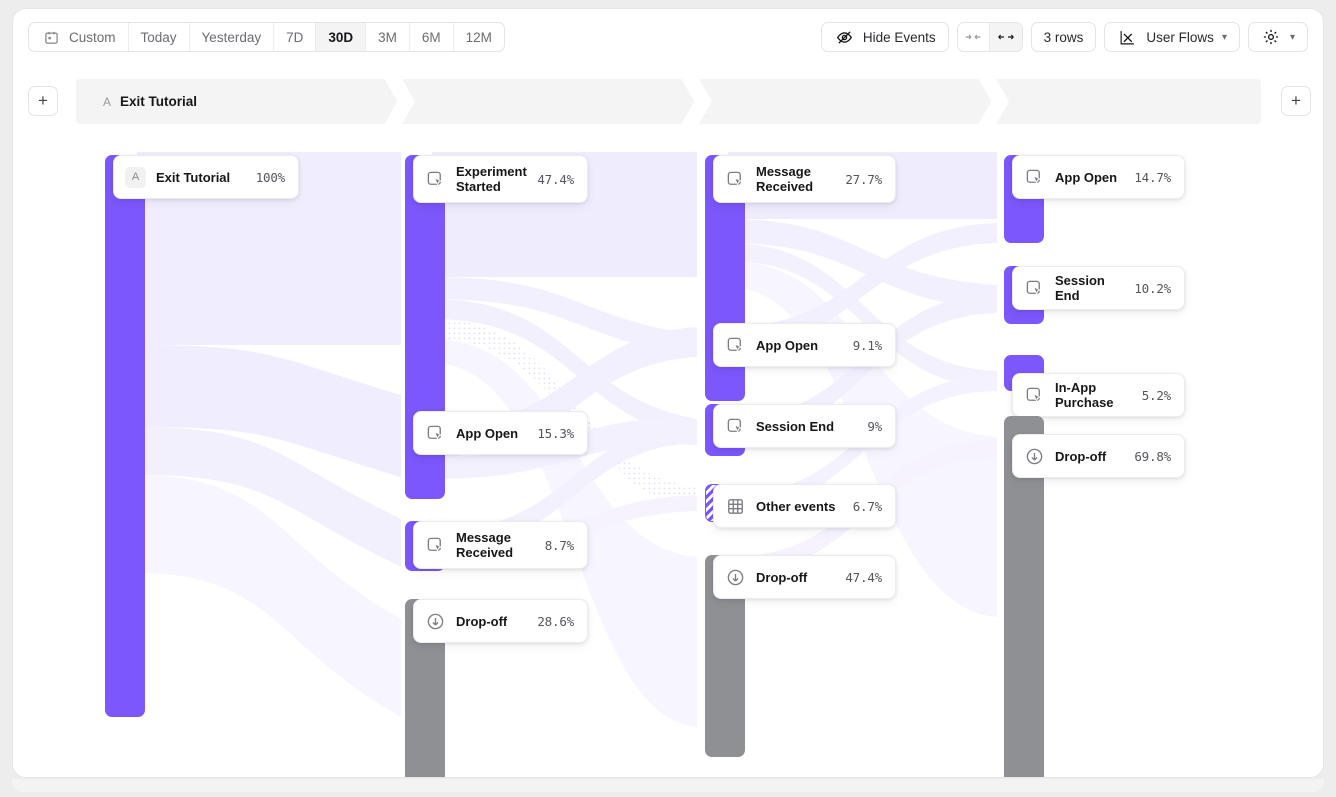 This screenshot has height=797, width=1336. What do you see at coordinates (867, 345) in the screenshot?
I see `node-value: 9.1%` at bounding box center [867, 345].